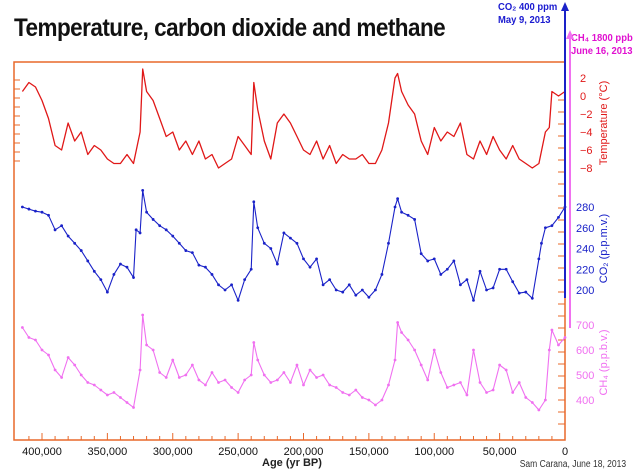 The image size is (640, 474). I want to click on x-tick-label: 400,000, so click(42, 452).